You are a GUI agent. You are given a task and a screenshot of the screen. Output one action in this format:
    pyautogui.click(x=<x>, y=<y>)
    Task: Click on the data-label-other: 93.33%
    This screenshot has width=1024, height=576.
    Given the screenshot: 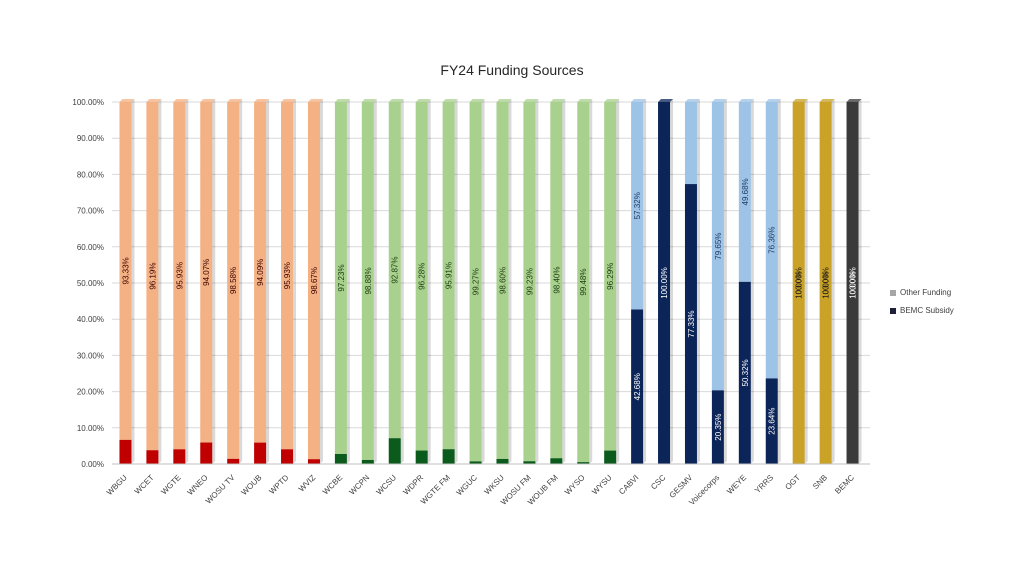 What is the action you would take?
    pyautogui.click(x=125, y=270)
    